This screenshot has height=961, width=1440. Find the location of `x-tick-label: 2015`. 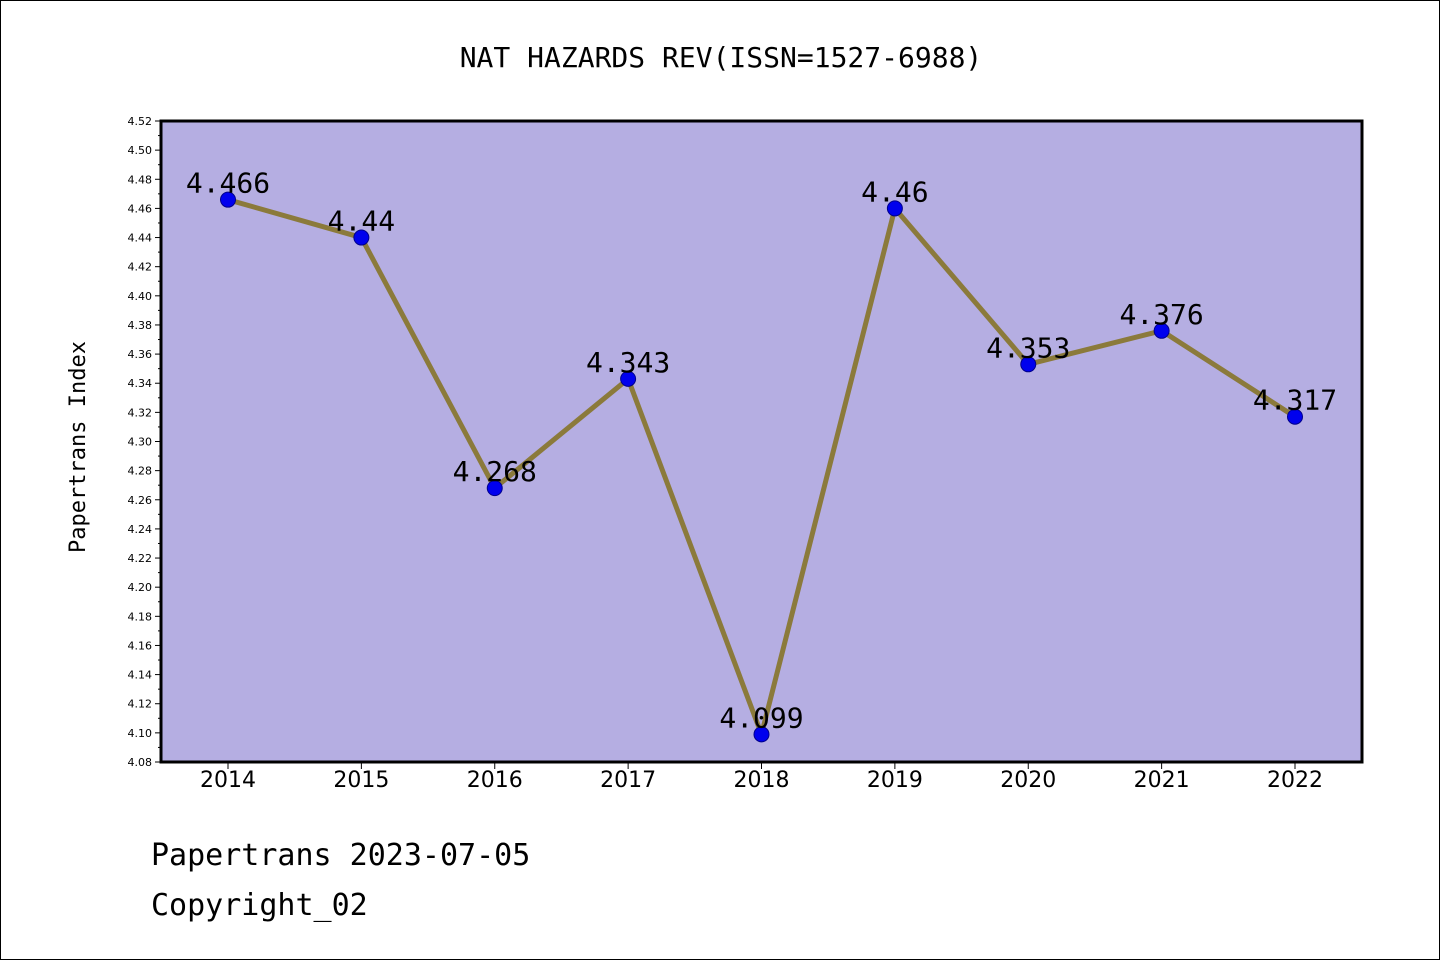

x-tick-label: 2015 is located at coordinates (361, 780).